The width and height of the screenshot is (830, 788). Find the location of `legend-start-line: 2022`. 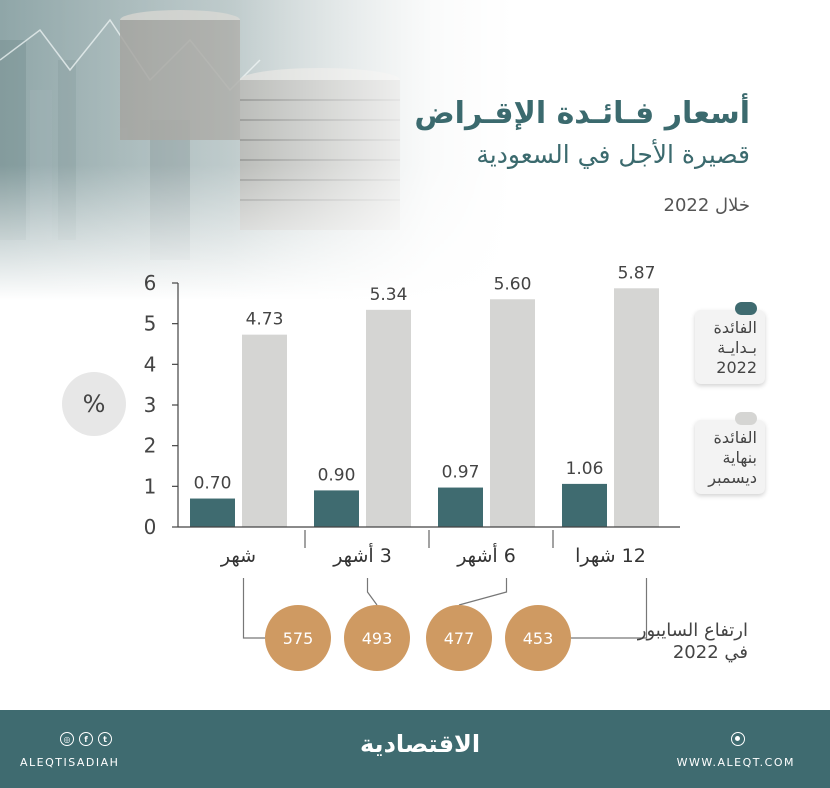

legend-start-line: 2022 is located at coordinates (736, 367).